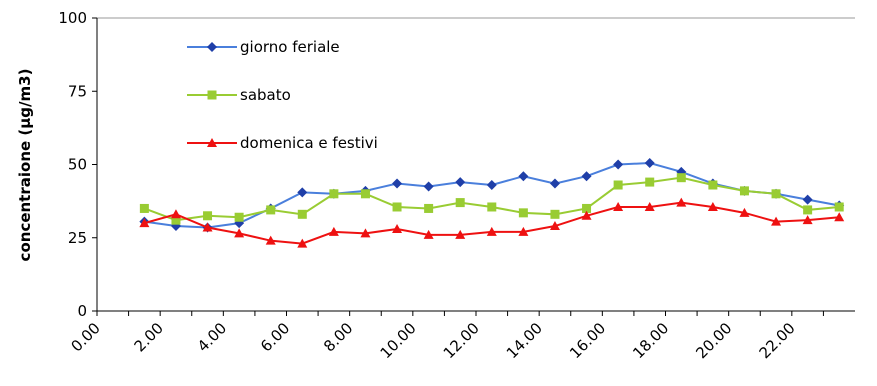 This screenshot has width=877, height=386. Describe the element at coordinates (650, 340) in the screenshot. I see `x-tick-label: 18.00` at that location.